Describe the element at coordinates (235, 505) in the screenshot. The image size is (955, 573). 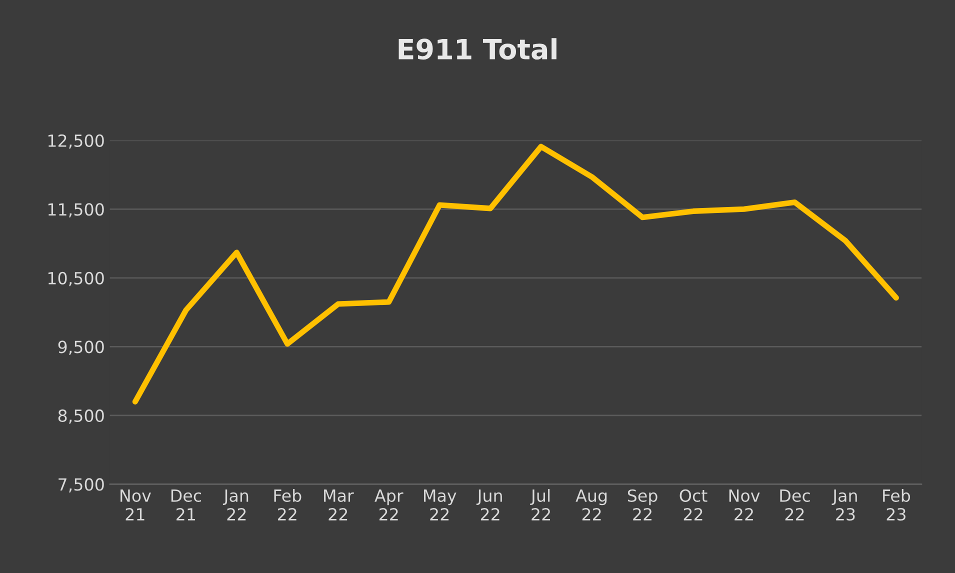
I see `x-tick-label: Jan 22` at that location.